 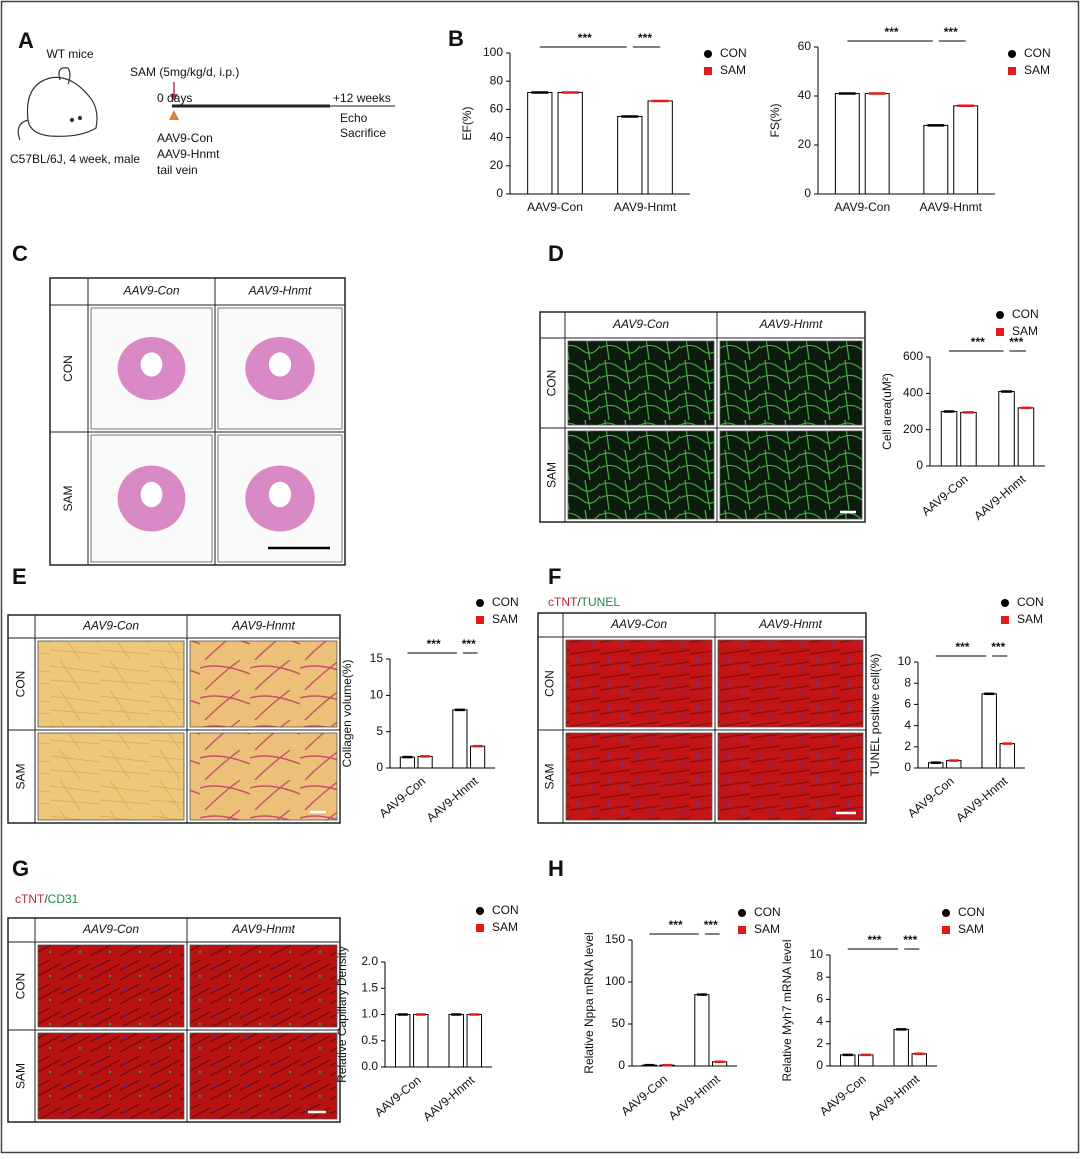 What do you see at coordinates (805, 46) in the screenshot?
I see `y-tick-label: 60` at bounding box center [805, 46].